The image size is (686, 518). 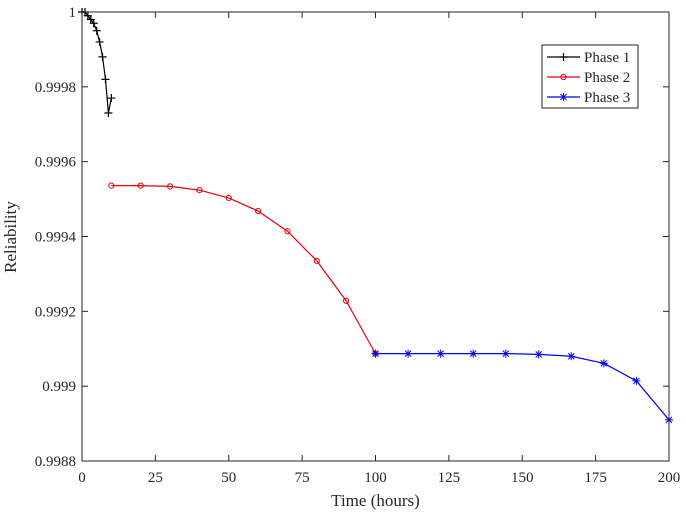 What do you see at coordinates (55, 312) in the screenshot?
I see `y-tick-label: 0.9992` at bounding box center [55, 312].